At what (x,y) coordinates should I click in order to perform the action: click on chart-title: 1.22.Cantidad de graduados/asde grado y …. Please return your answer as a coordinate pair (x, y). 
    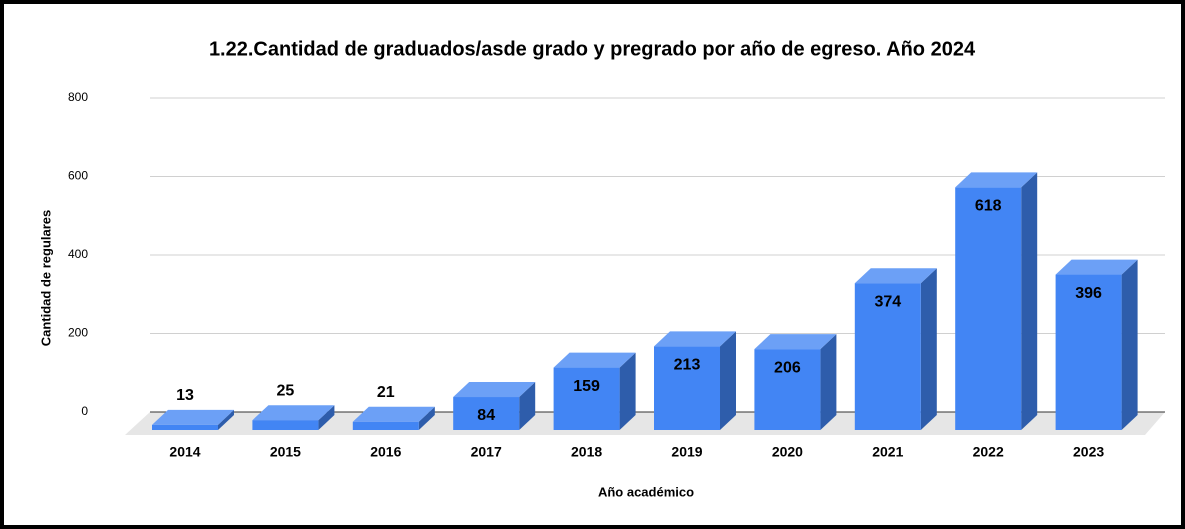
    Looking at the image, I should click on (592, 49).